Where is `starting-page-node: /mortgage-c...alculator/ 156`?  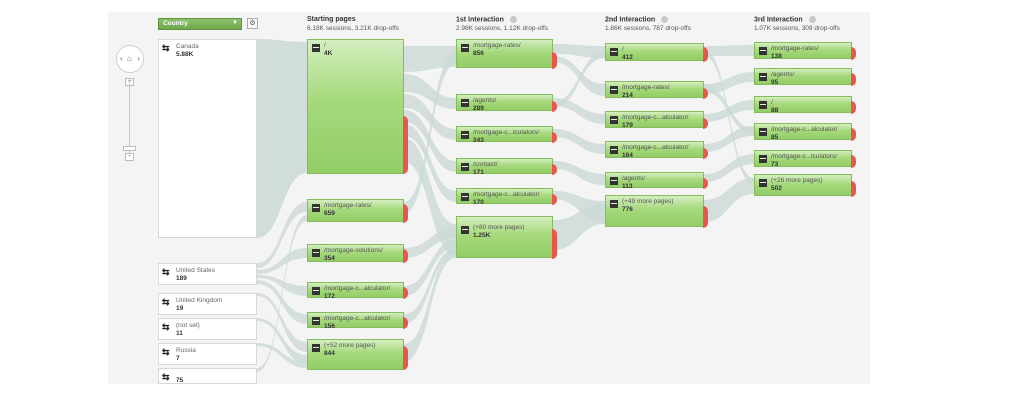 starting-page-node: /mortgage-c...alculator/ 156 is located at coordinates (357, 321).